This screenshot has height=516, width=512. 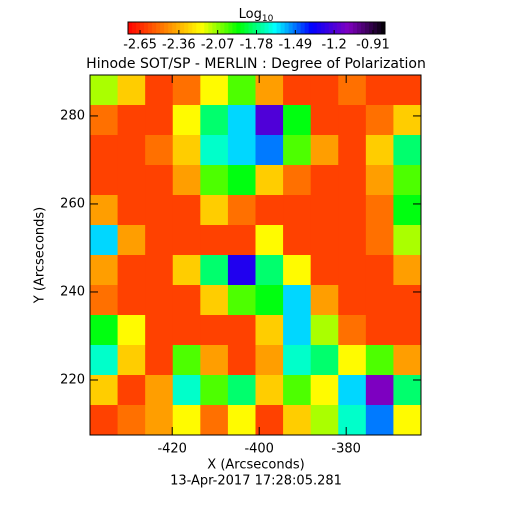 What do you see at coordinates (256, 37) in the screenshot?
I see `colorbar: -2.65 -2.36 -2.07 -1.78 -1.49 -1.2 -0.91` at bounding box center [256, 37].